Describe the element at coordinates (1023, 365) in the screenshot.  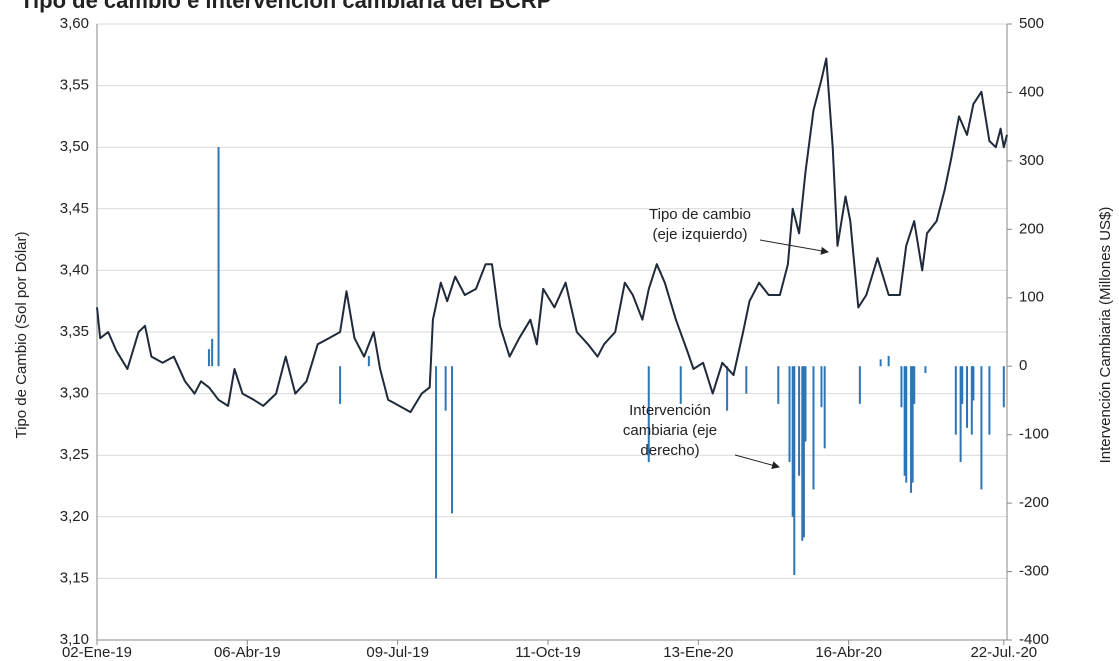
I see `y2-tick-label: 0` at that location.